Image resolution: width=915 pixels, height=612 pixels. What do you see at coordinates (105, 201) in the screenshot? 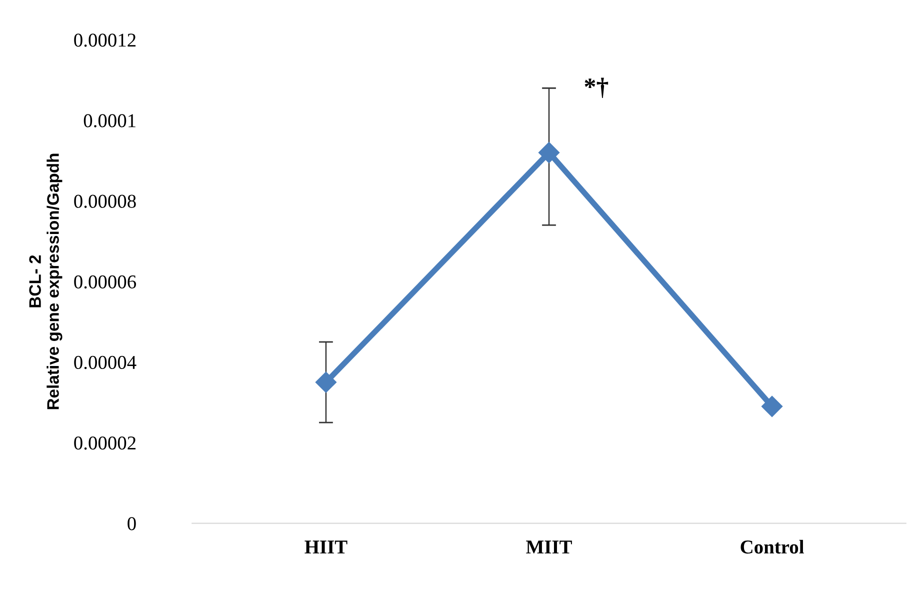
I see `y-tick-label: 0.00008` at bounding box center [105, 201].